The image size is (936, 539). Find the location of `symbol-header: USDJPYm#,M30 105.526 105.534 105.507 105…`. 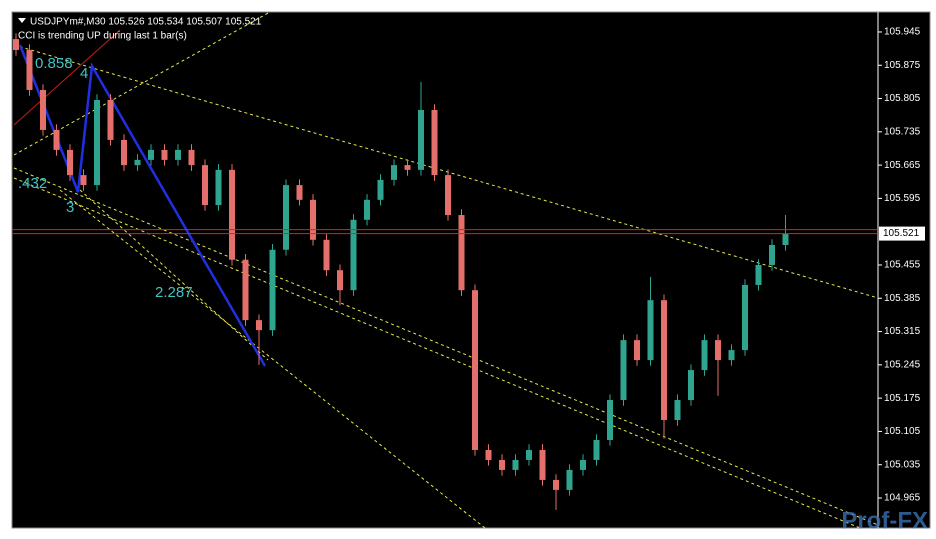

symbol-header: USDJPYm#,M30 105.526 105.534 105.507 105… is located at coordinates (146, 22).